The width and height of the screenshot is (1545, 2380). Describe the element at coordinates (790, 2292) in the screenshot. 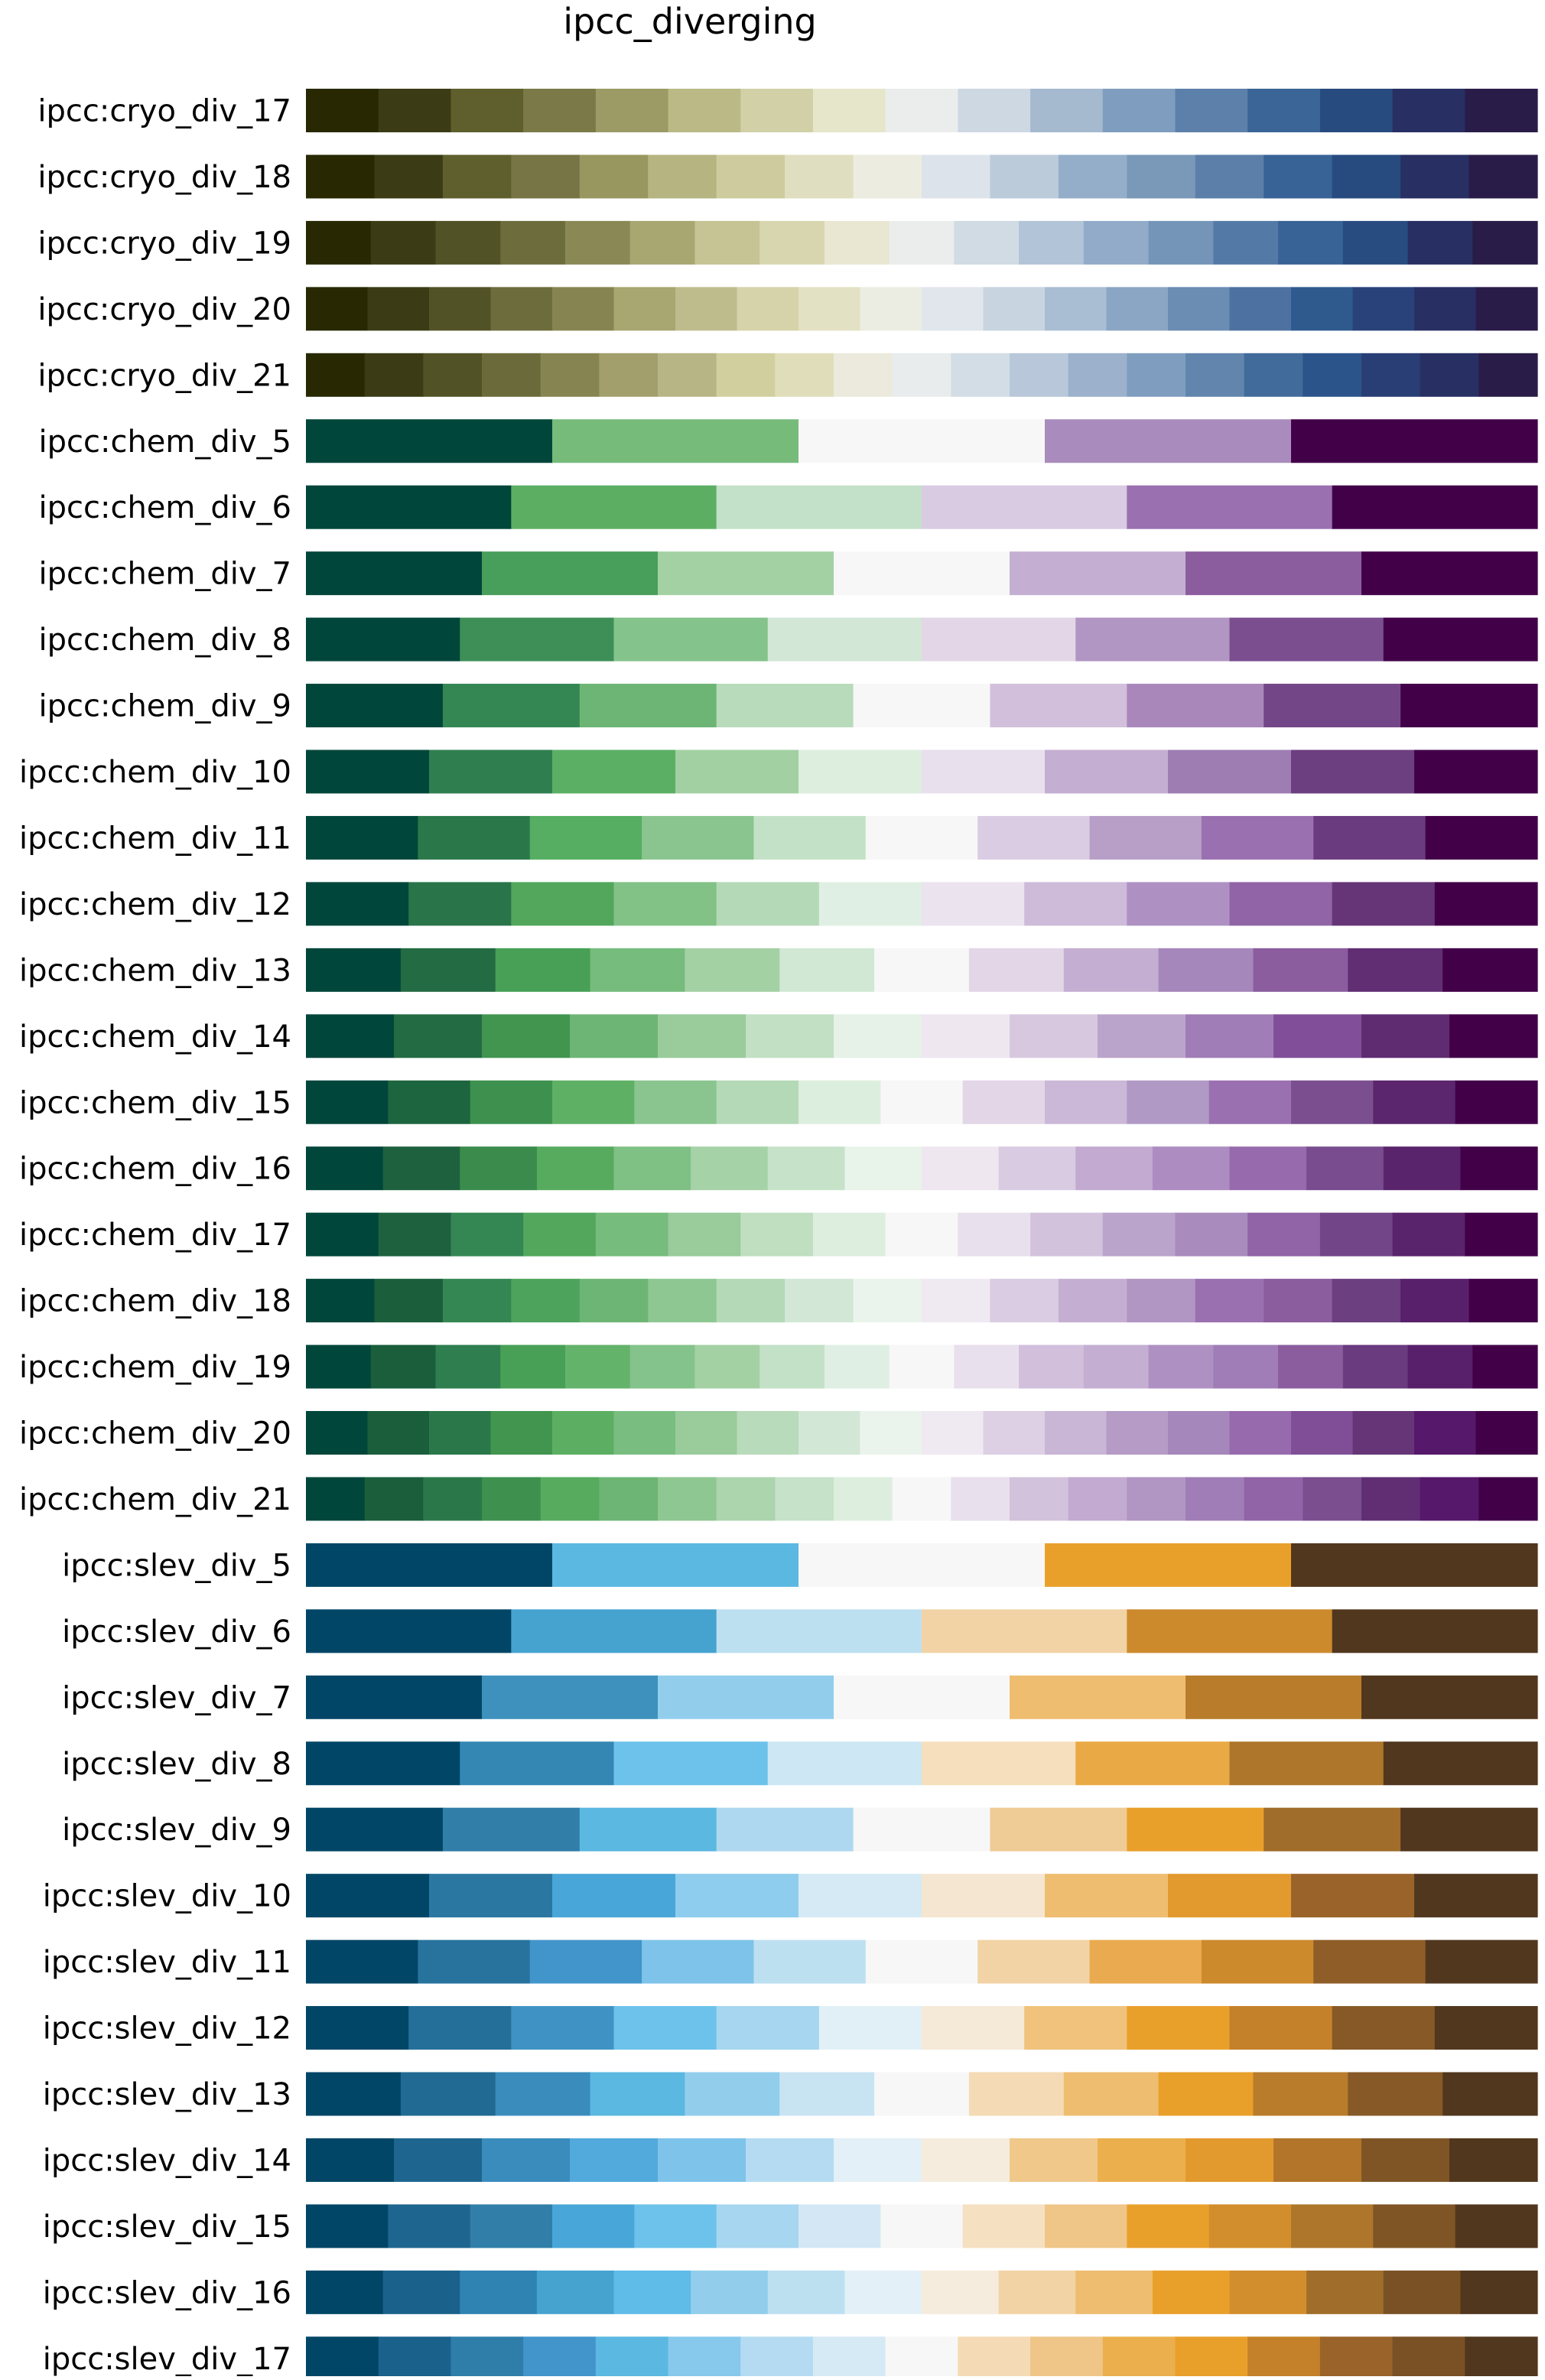

I see `palette-row: ipcc:slev_div_16` at that location.